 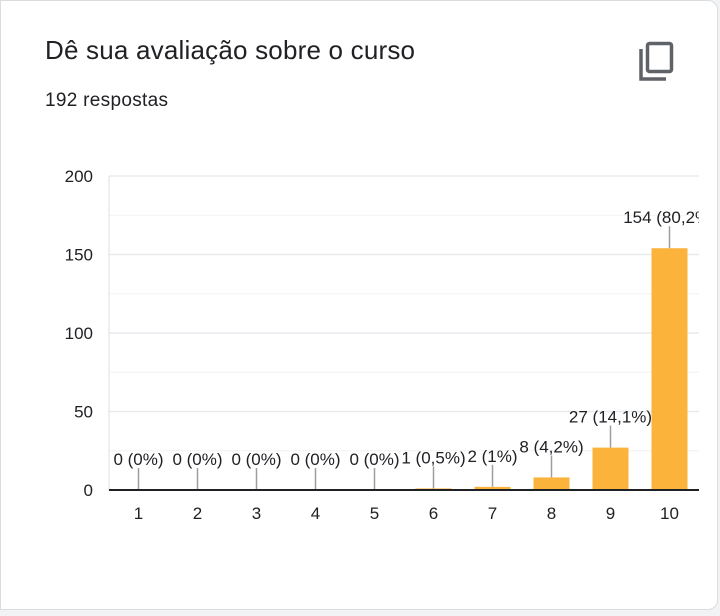 I want to click on data-label: 2 (1%), so click(x=492, y=456).